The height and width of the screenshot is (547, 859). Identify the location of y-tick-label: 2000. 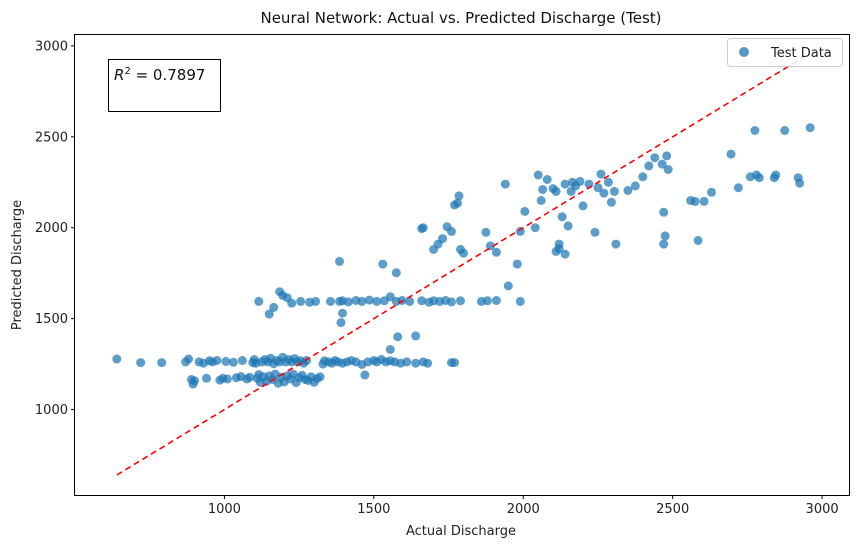
(51, 228).